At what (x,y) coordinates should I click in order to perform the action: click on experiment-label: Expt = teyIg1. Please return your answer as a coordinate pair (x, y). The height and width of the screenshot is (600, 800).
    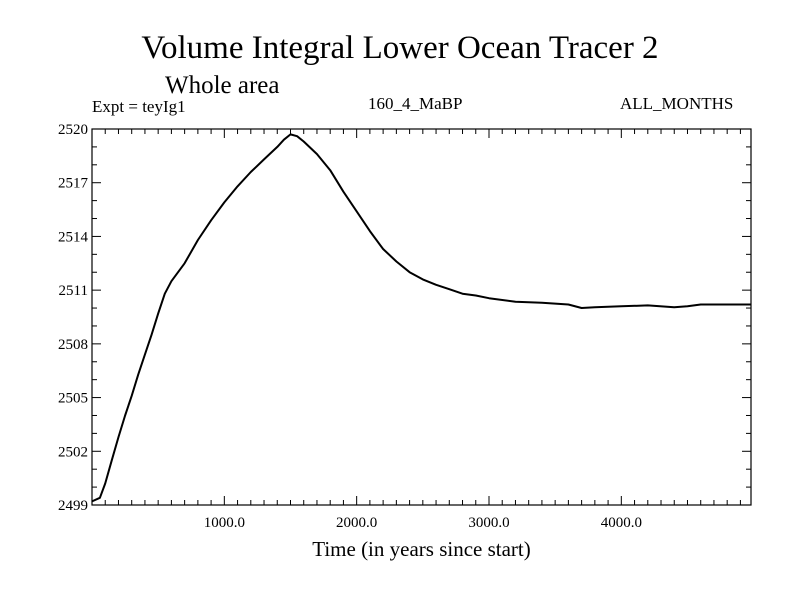
    Looking at the image, I should click on (139, 106).